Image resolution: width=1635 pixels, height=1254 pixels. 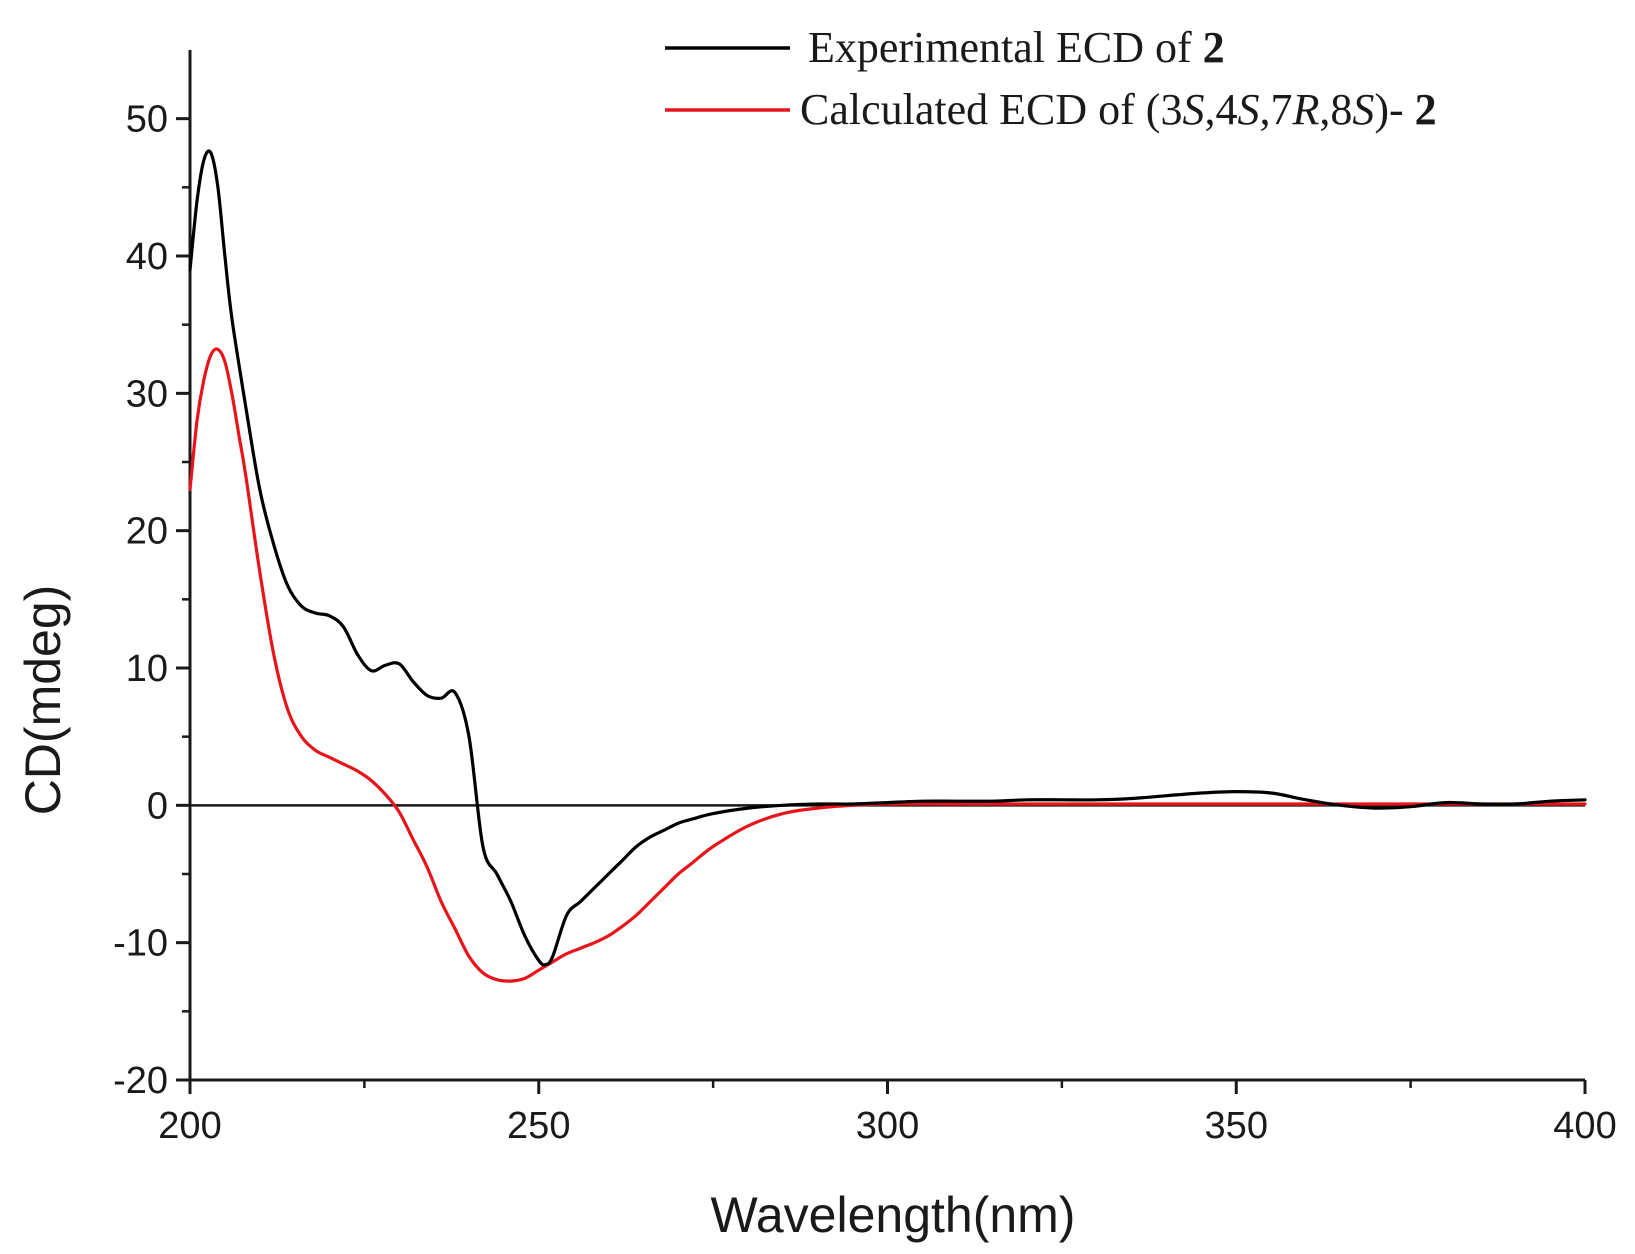 I want to click on legend-text-part: Experimental ECD of, so click(x=1005, y=47).